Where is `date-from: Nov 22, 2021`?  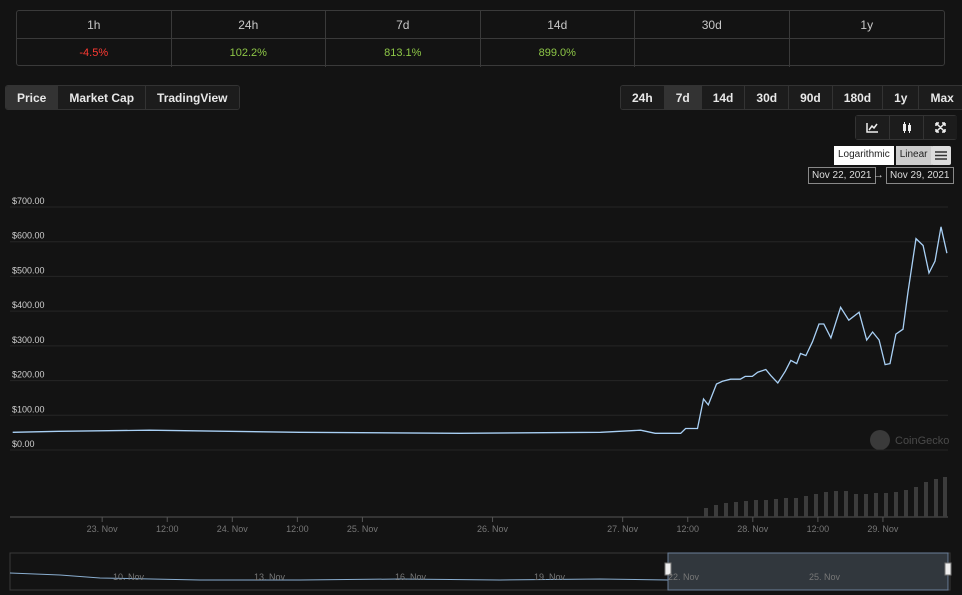 date-from: Nov 22, 2021 is located at coordinates (842, 175).